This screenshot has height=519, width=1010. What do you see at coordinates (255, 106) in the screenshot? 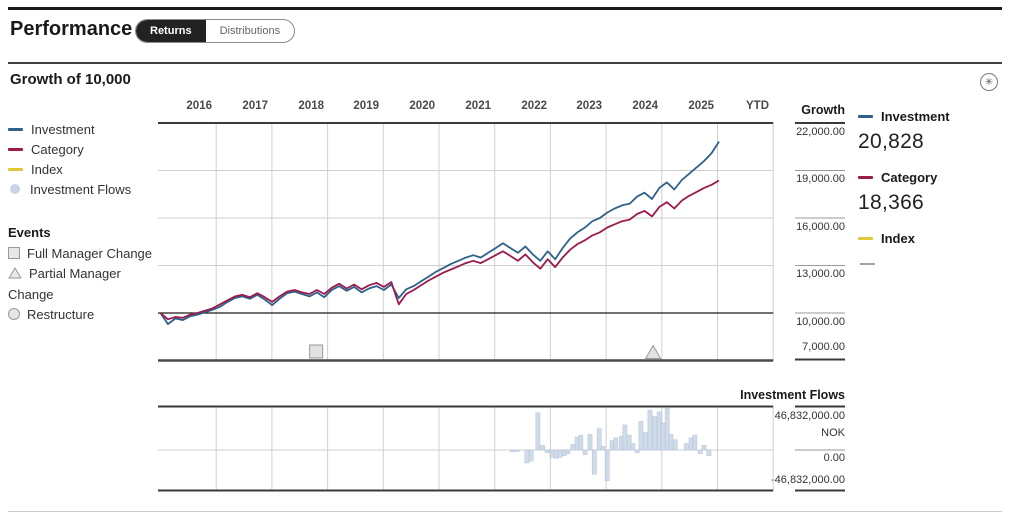
I see `x-tick-2017: 2017` at bounding box center [255, 106].